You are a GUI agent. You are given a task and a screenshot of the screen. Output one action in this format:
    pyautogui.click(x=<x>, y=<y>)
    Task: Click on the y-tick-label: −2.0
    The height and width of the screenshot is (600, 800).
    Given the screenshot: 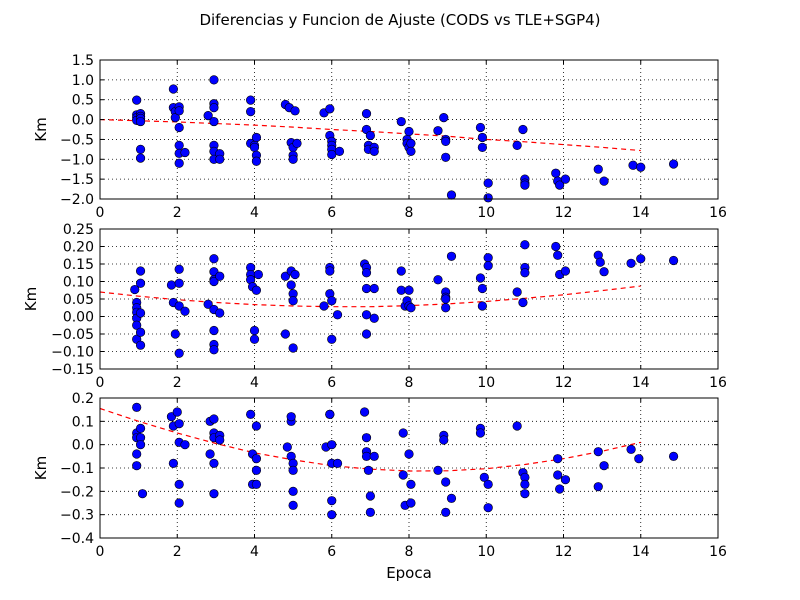 What is the action you would take?
    pyautogui.click(x=77, y=200)
    